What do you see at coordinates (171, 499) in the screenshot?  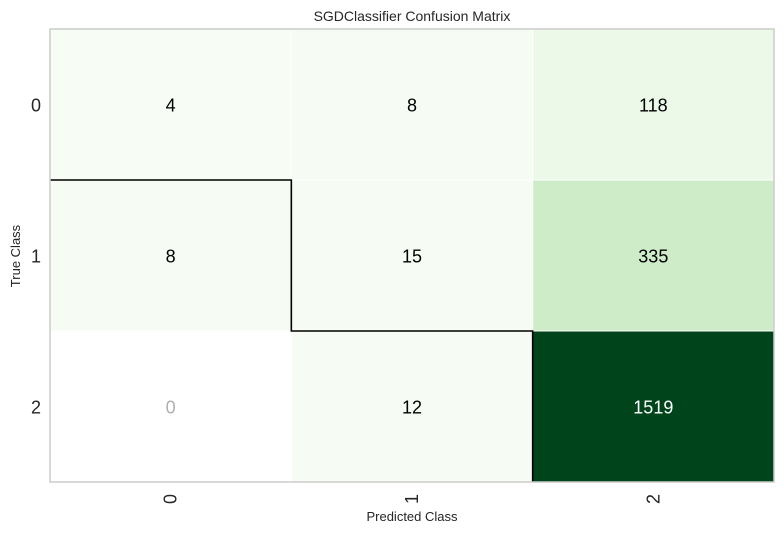 I see `x-tick-0: 0` at bounding box center [171, 499].